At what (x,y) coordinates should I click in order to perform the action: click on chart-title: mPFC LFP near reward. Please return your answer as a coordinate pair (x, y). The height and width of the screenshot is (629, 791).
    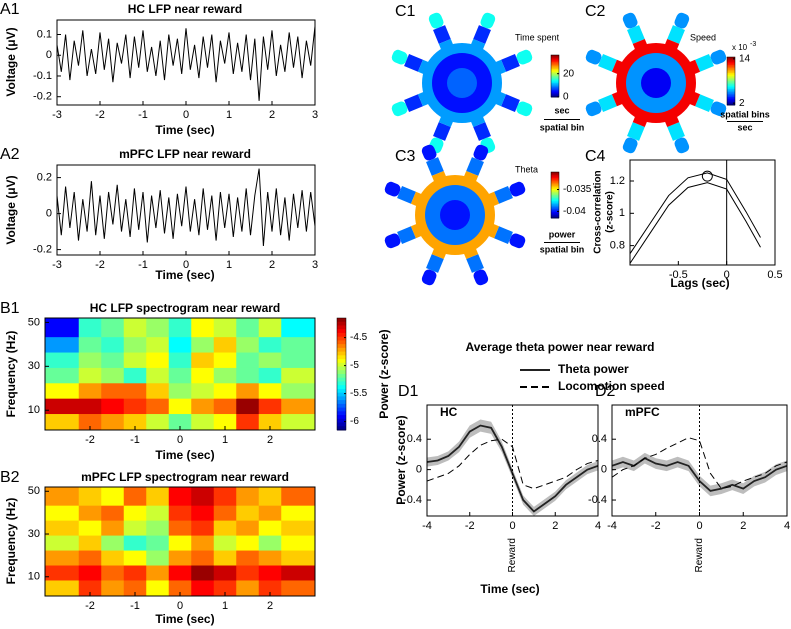
    Looking at the image, I should click on (185, 154).